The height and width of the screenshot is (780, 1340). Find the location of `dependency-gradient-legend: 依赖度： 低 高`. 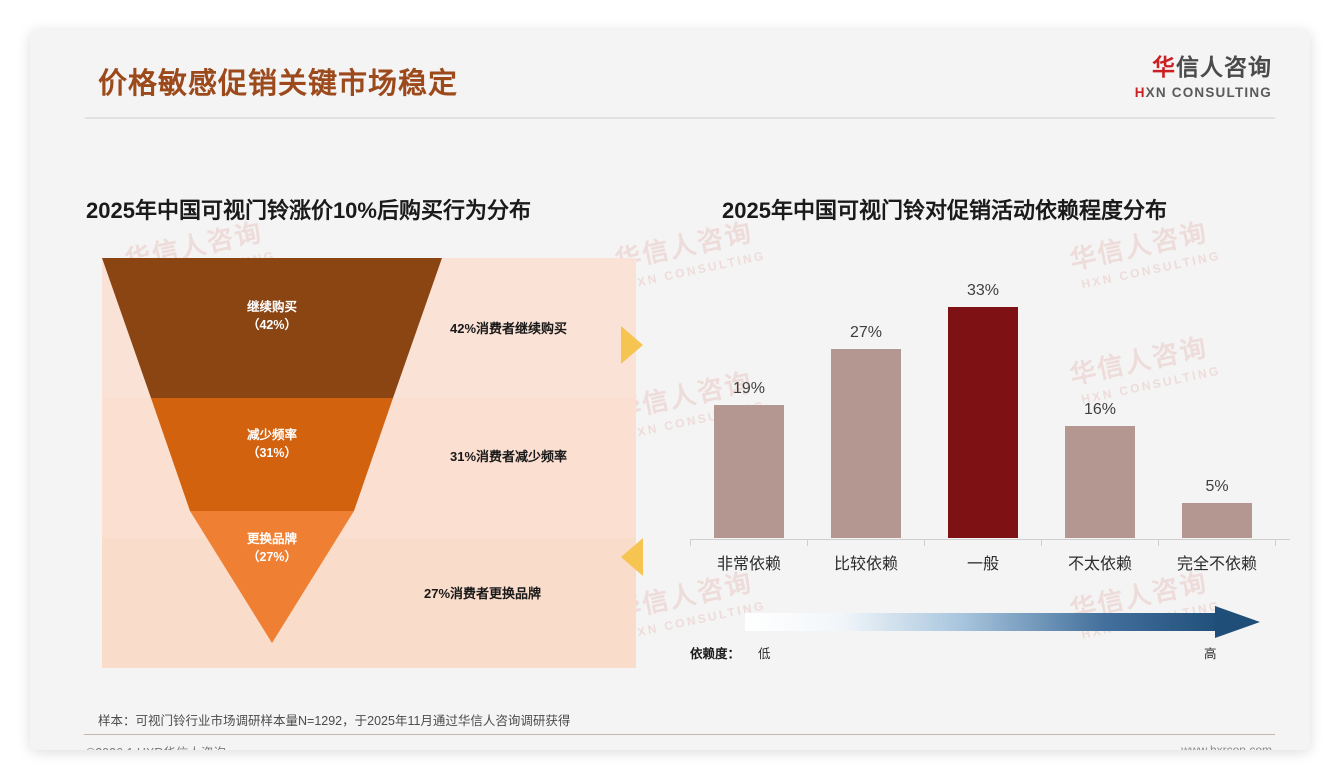

dependency-gradient-legend: 依赖度： 低 高 is located at coordinates (990, 638).